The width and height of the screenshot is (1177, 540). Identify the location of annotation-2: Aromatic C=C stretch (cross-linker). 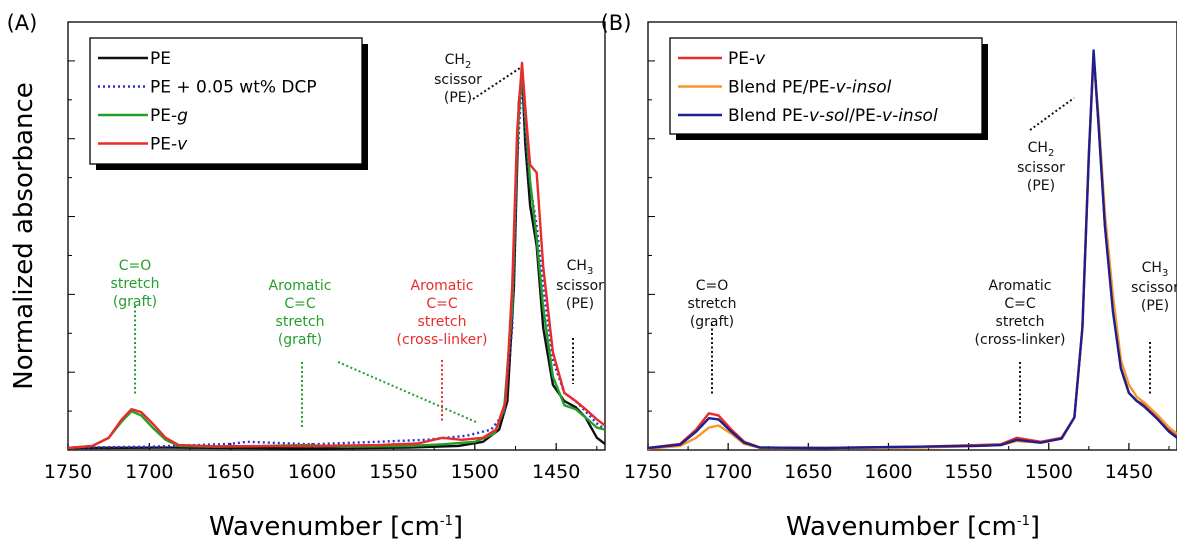
(442, 350).